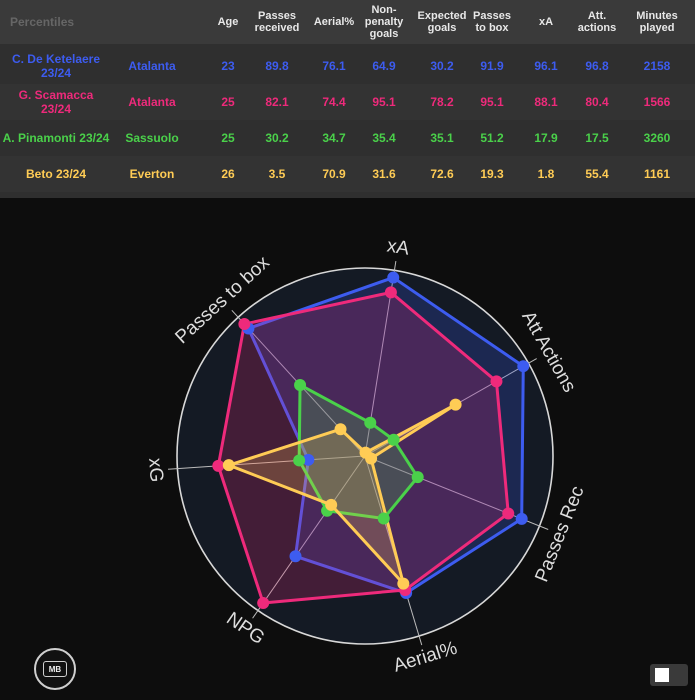 The image size is (695, 700). Describe the element at coordinates (42, 22) in the screenshot. I see `table-corner-label: Percentiles` at that location.